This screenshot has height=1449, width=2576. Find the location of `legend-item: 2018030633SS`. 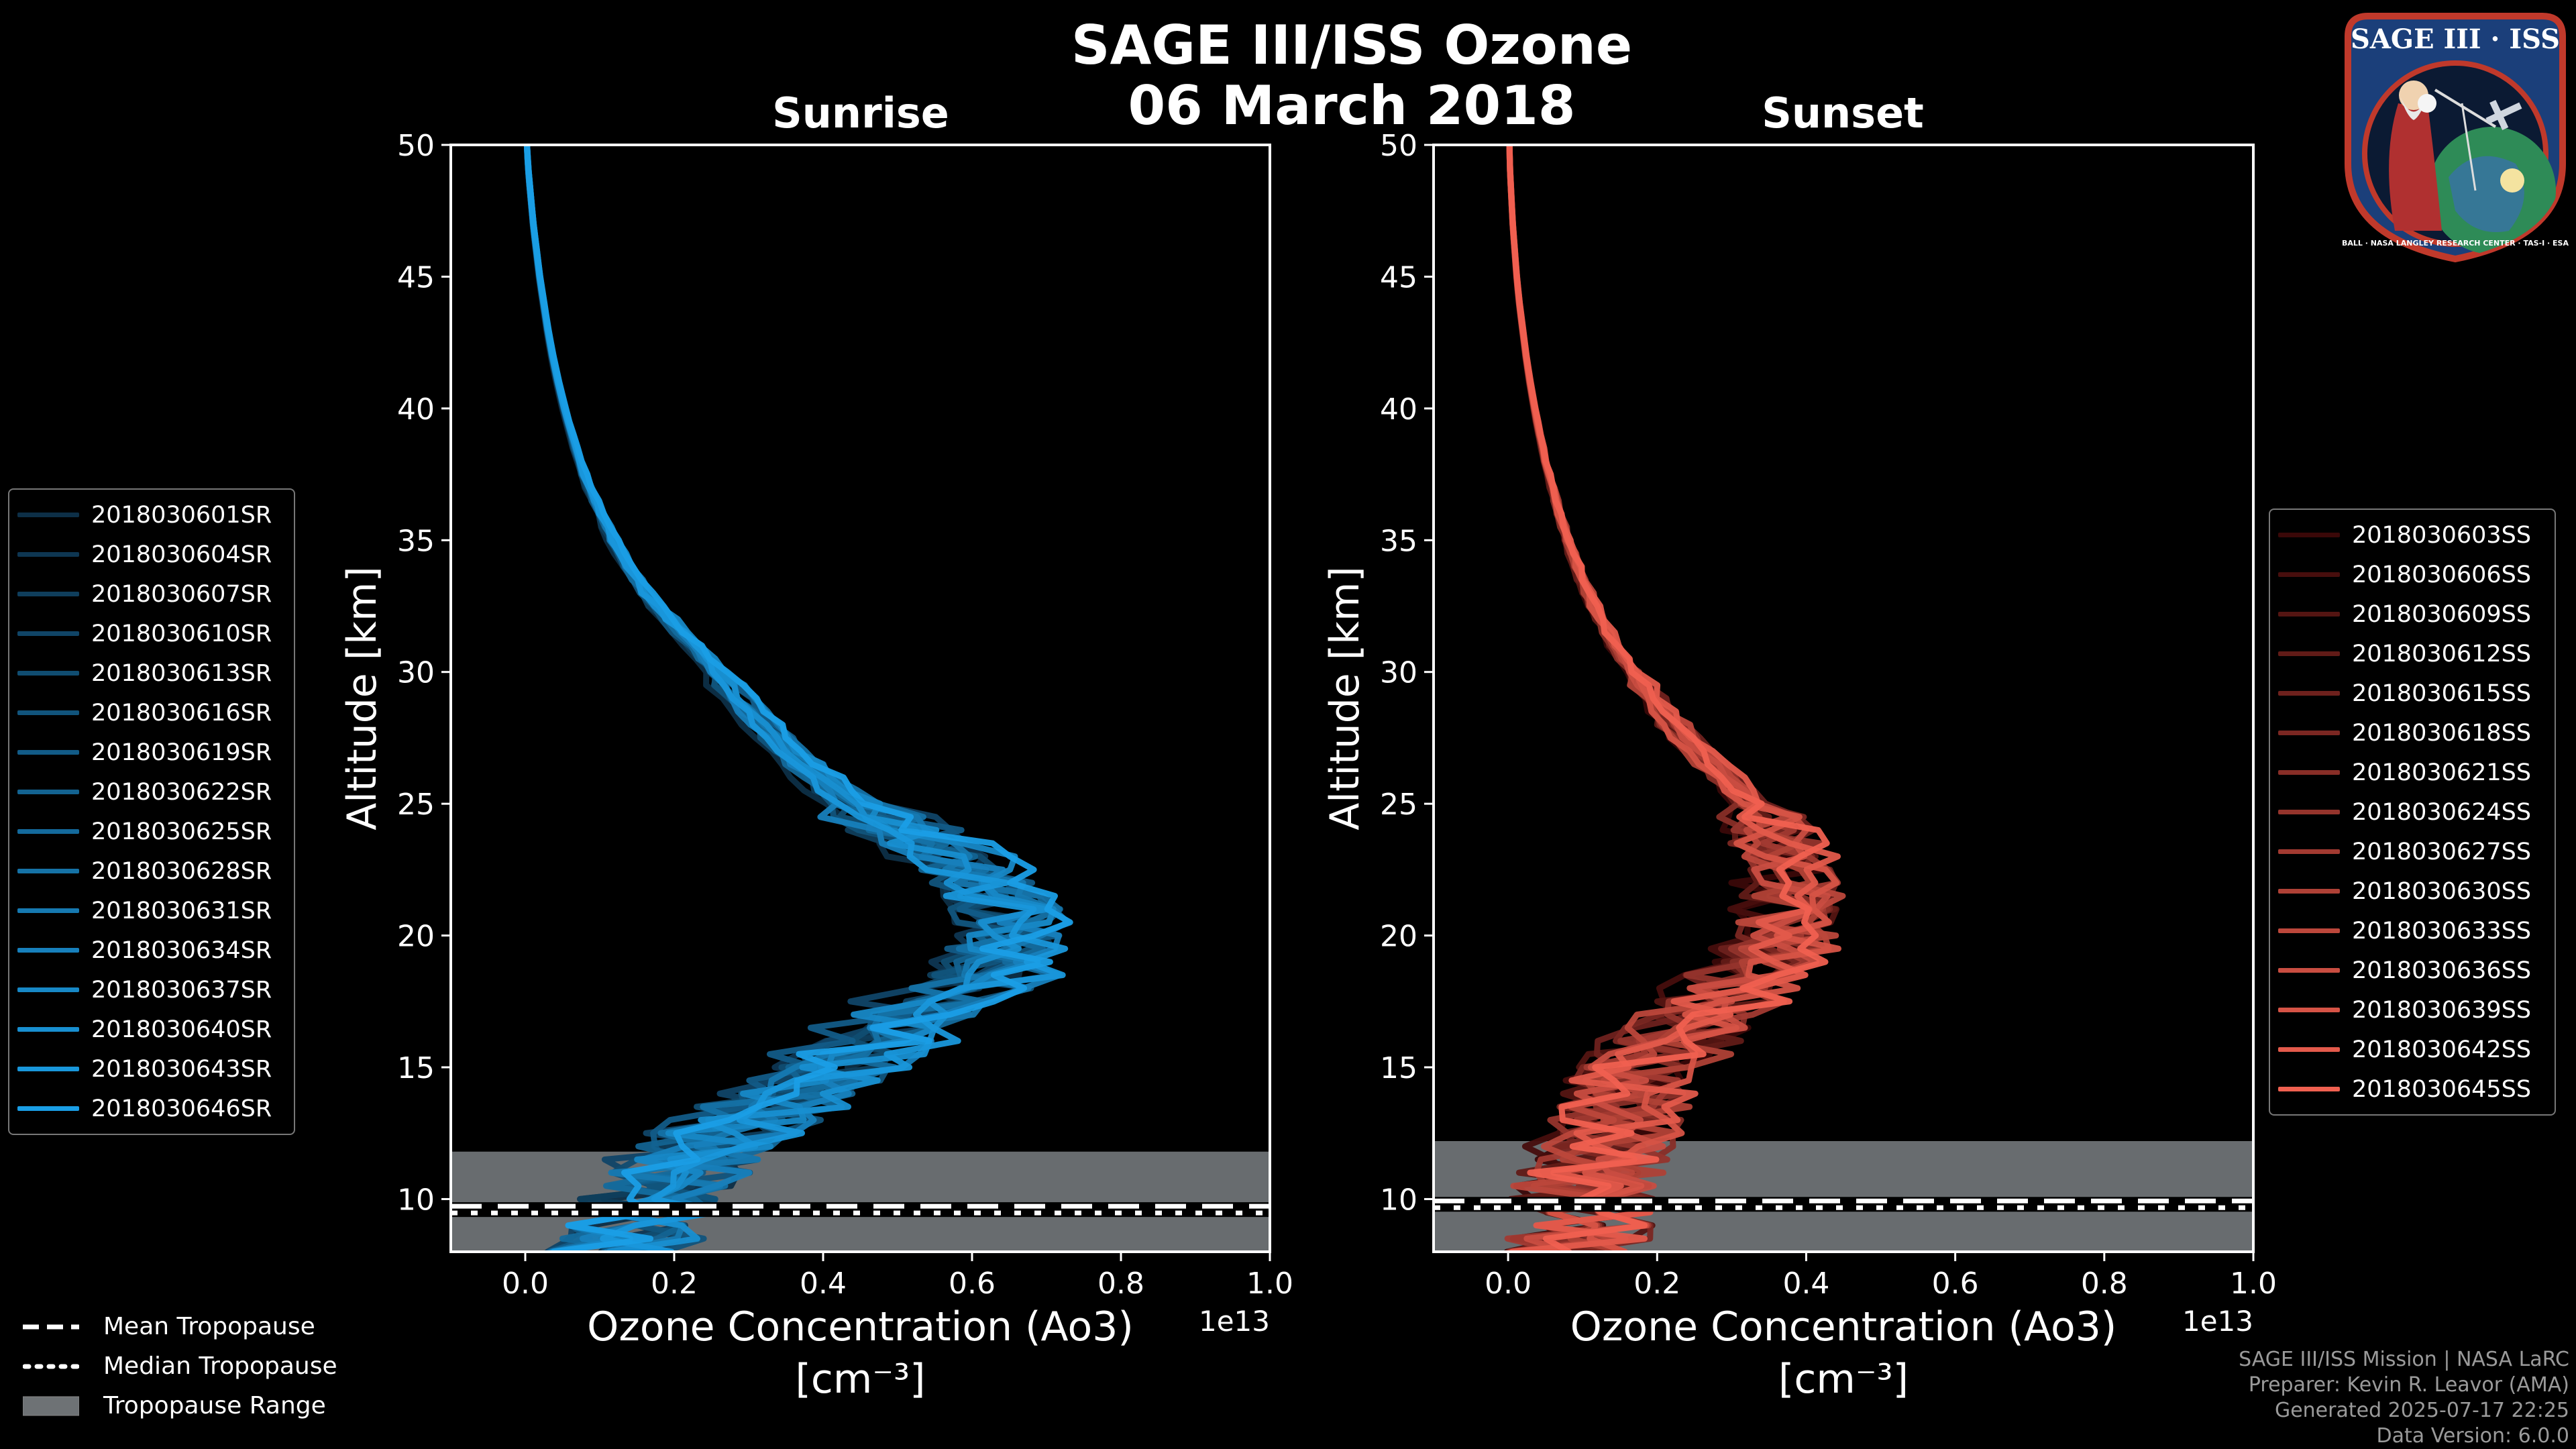

legend-item: 2018030633SS is located at coordinates (2412, 931).